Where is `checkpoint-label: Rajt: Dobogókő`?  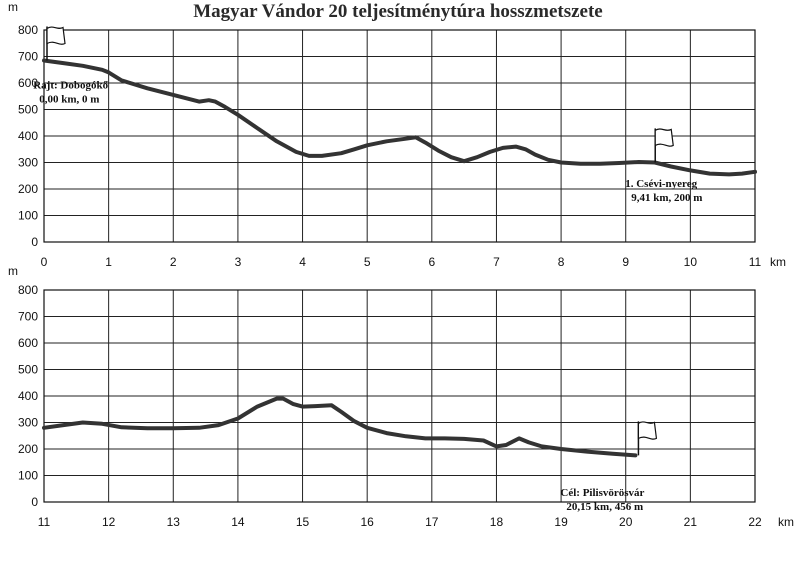
checkpoint-label: Rajt: Dobogókő is located at coordinates (70, 85).